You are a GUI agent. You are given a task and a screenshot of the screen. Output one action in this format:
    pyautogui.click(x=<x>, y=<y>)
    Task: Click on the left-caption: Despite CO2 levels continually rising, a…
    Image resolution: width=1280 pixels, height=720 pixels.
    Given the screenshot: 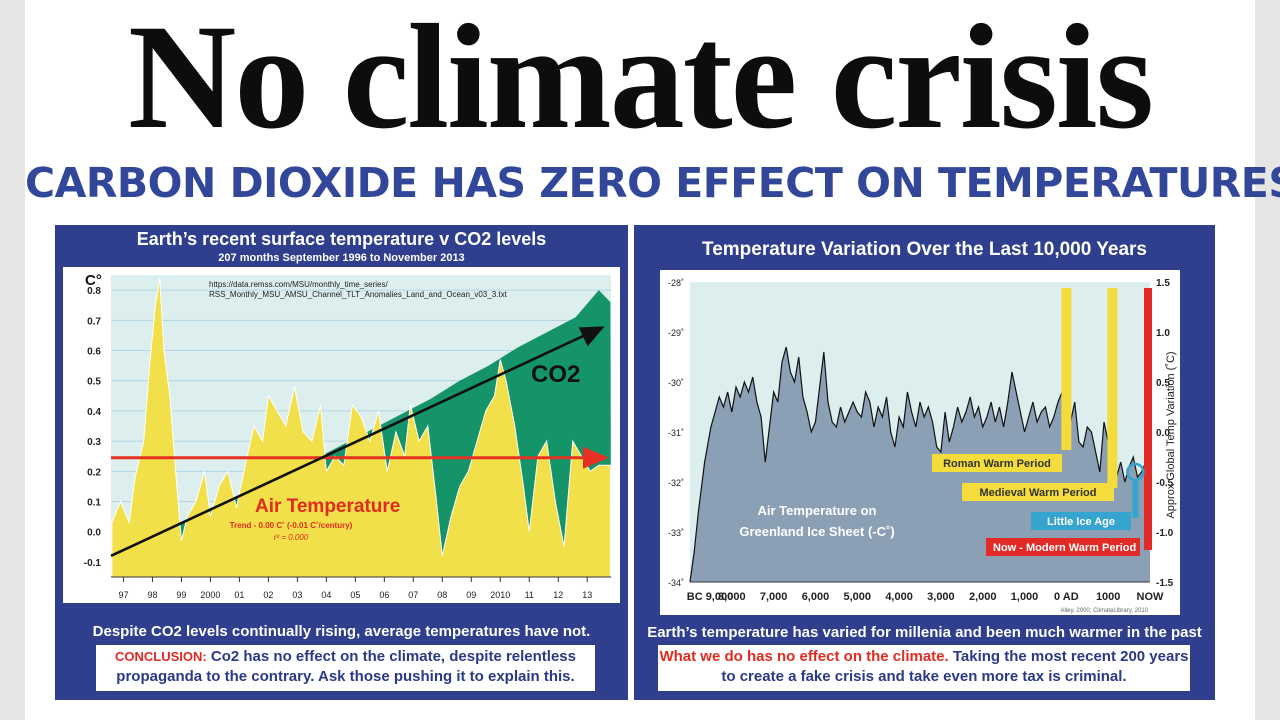 What is the action you would take?
    pyautogui.click(x=341, y=631)
    